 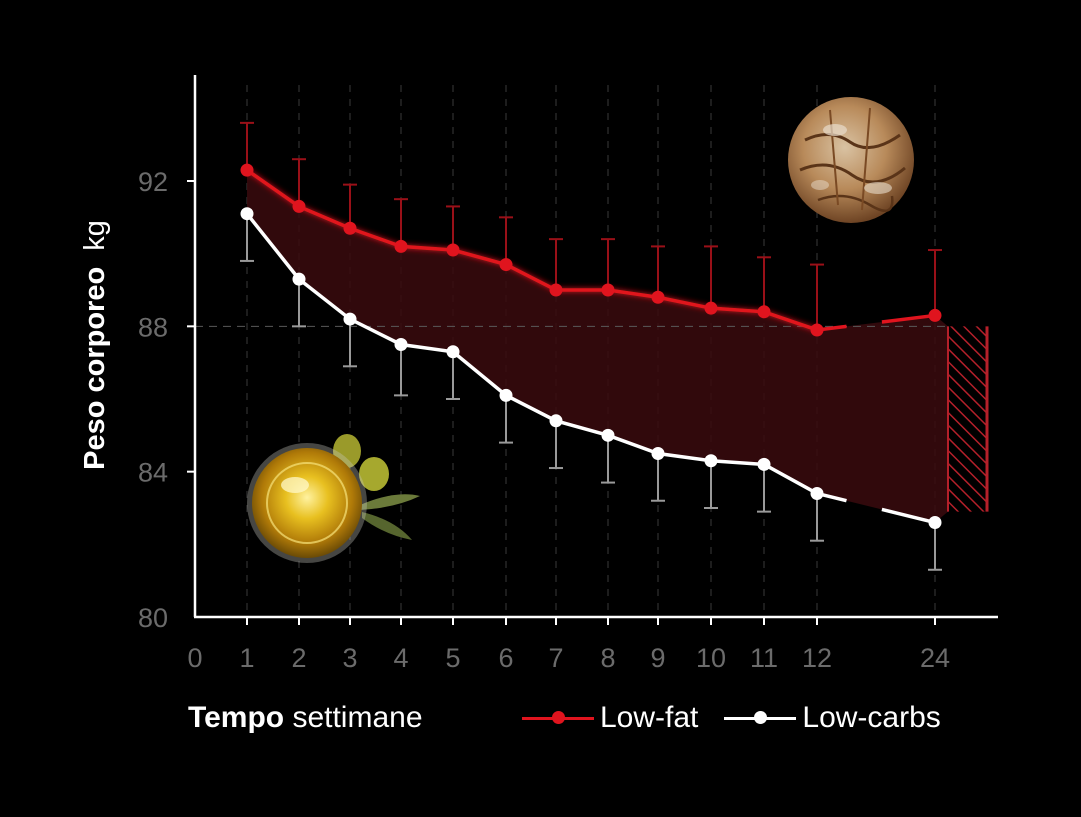 What do you see at coordinates (349, 658) in the screenshot?
I see `x-tick-label-3: 3` at bounding box center [349, 658].